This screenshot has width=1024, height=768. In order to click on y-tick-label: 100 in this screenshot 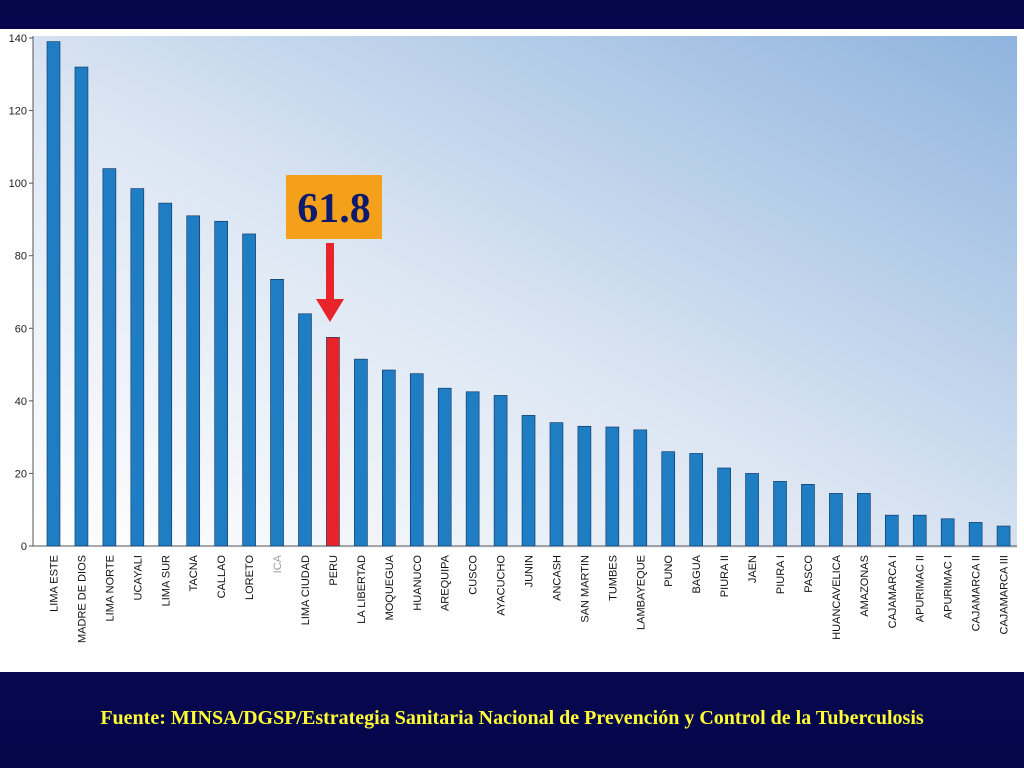, I will do `click(18, 184)`.